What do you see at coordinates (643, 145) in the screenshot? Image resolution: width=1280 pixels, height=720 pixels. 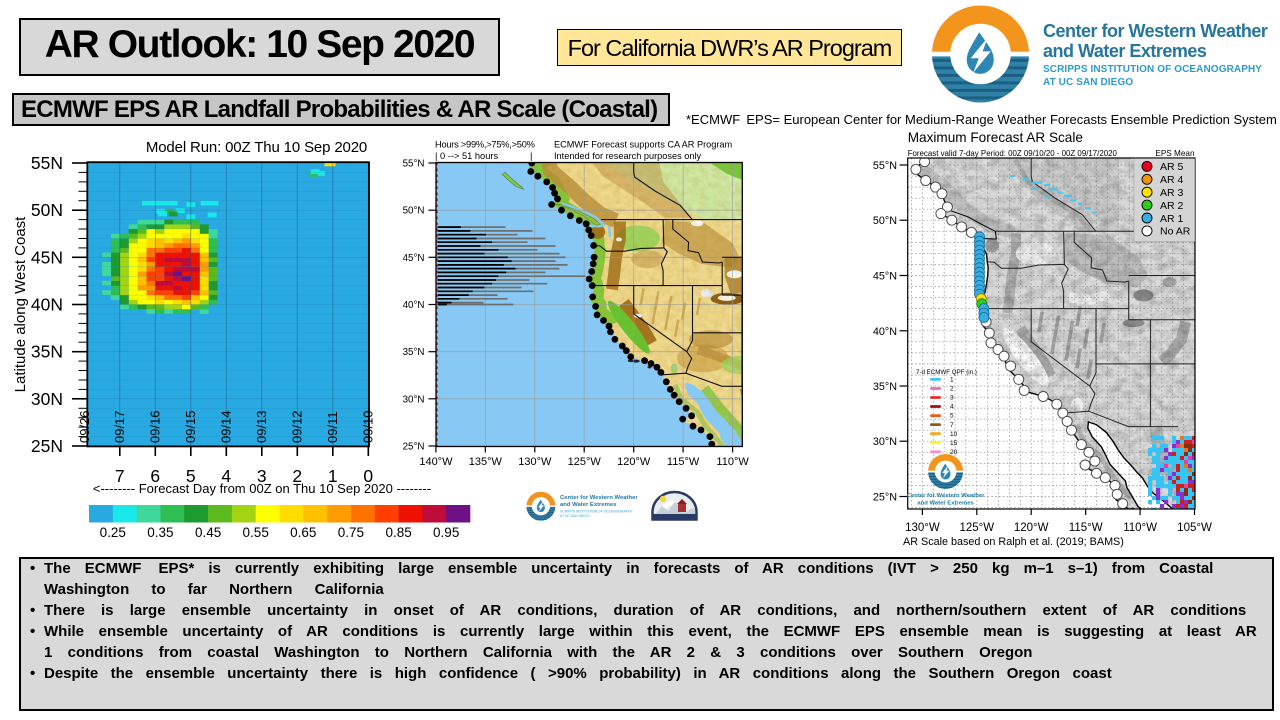 I see `svg-text:ECMWF Forecast supports CA AR: ECMWF Forecast supports CA AR Program` at bounding box center [643, 145].